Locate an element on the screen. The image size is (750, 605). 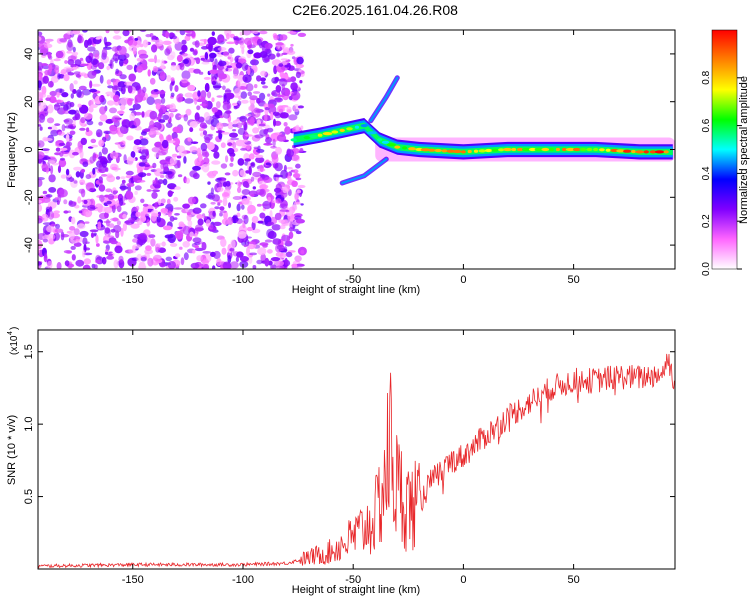
snr-multiplier: (x10 4 ) is located at coordinates (13, 341).